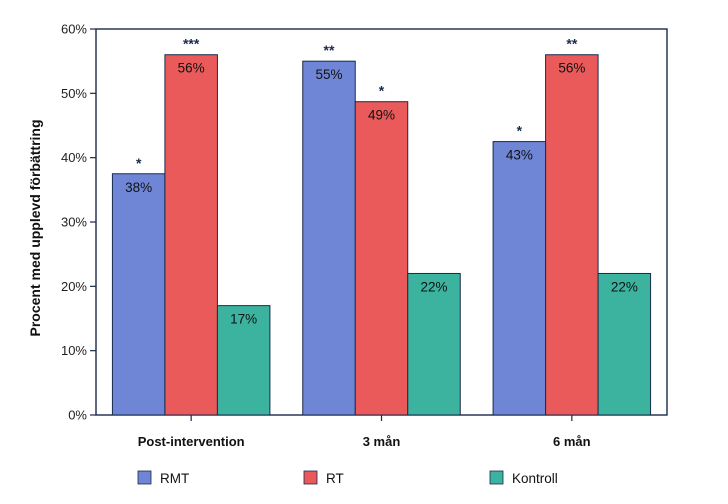 The width and height of the screenshot is (728, 504). Describe the element at coordinates (174, 478) in the screenshot. I see `legend-label-rmt: RMT` at that location.